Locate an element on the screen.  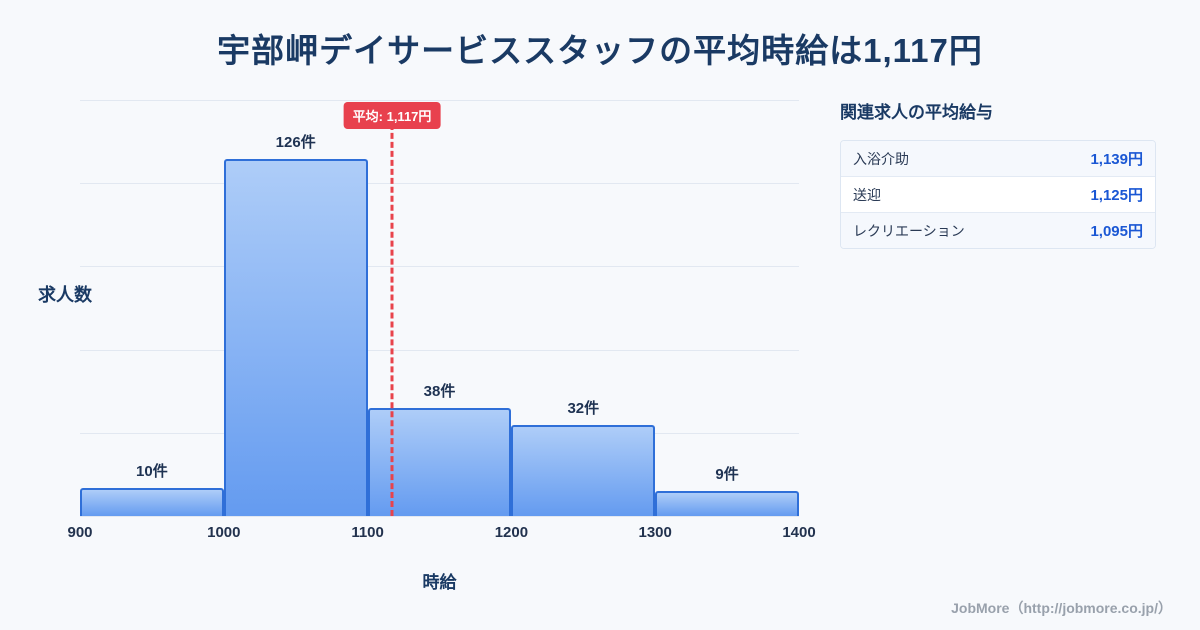
related-job-row: 入浴介助 1,139円 is located at coordinates (998, 159).